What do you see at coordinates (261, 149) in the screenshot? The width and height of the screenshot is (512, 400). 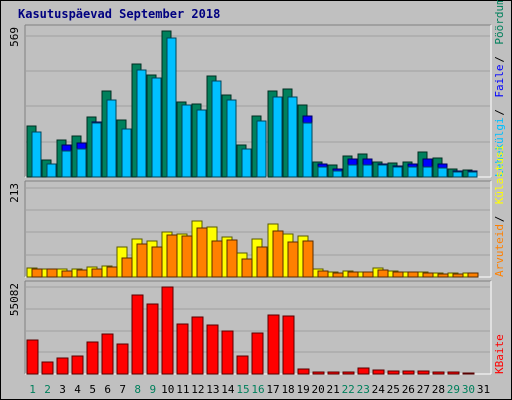 I see `bar-lehekülgi-day-16` at bounding box center [261, 149].